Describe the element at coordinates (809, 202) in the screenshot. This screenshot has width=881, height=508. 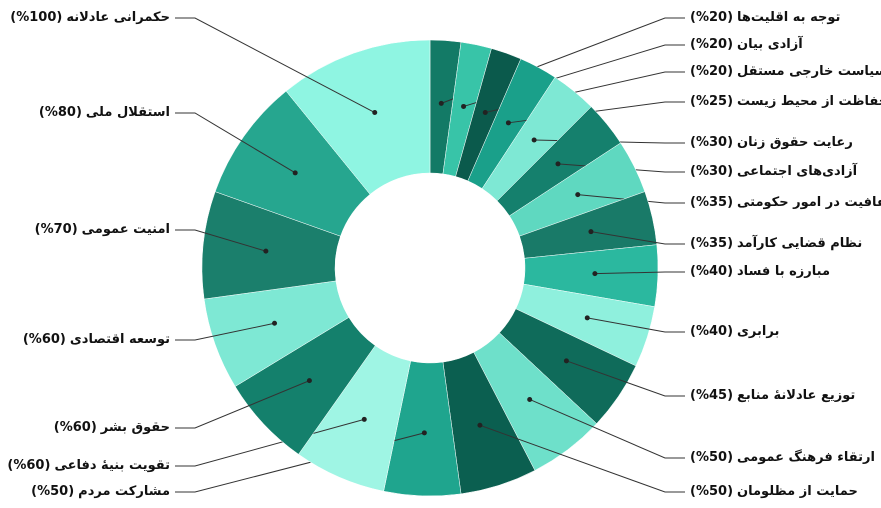
I see `category-name: شفافیت در امور حکومتی` at that location.